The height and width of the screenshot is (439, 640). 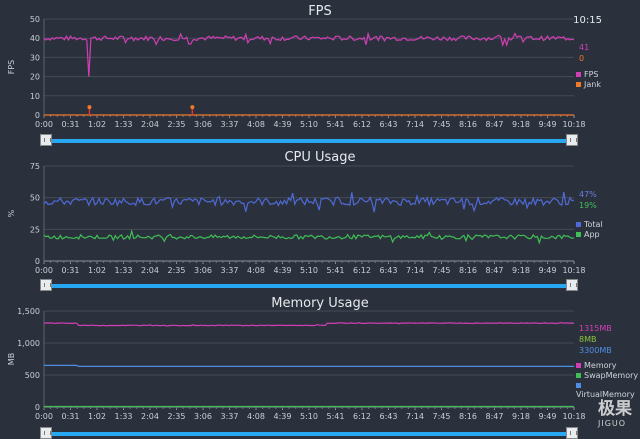 What do you see at coordinates (572, 433) in the screenshot?
I see `memory-slider-right-handle` at bounding box center [572, 433].